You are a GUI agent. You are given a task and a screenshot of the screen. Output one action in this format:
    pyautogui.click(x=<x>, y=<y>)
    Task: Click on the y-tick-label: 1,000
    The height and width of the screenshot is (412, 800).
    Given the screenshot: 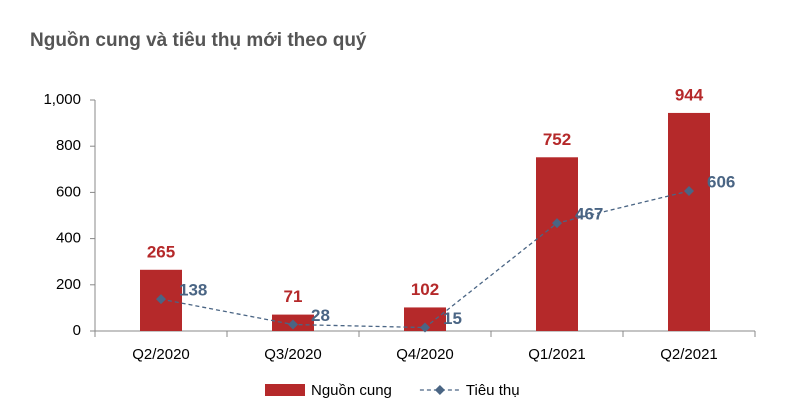 What is the action you would take?
    pyautogui.click(x=62, y=99)
    